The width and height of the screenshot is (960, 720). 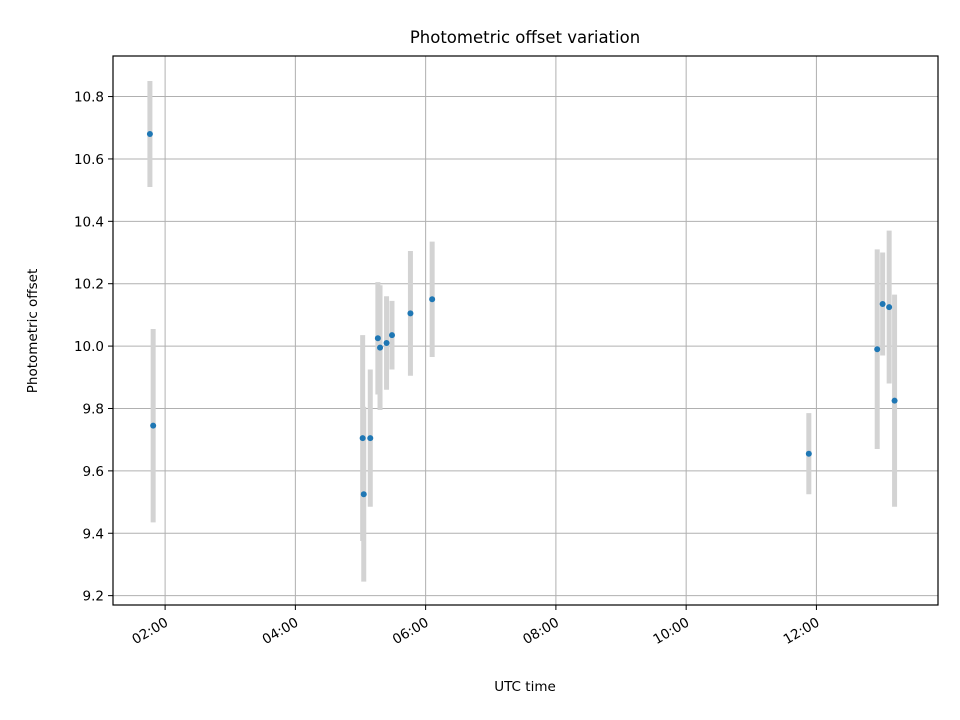 What do you see at coordinates (93, 597) in the screenshot?
I see `y-tick-label: 9.2` at bounding box center [93, 597].